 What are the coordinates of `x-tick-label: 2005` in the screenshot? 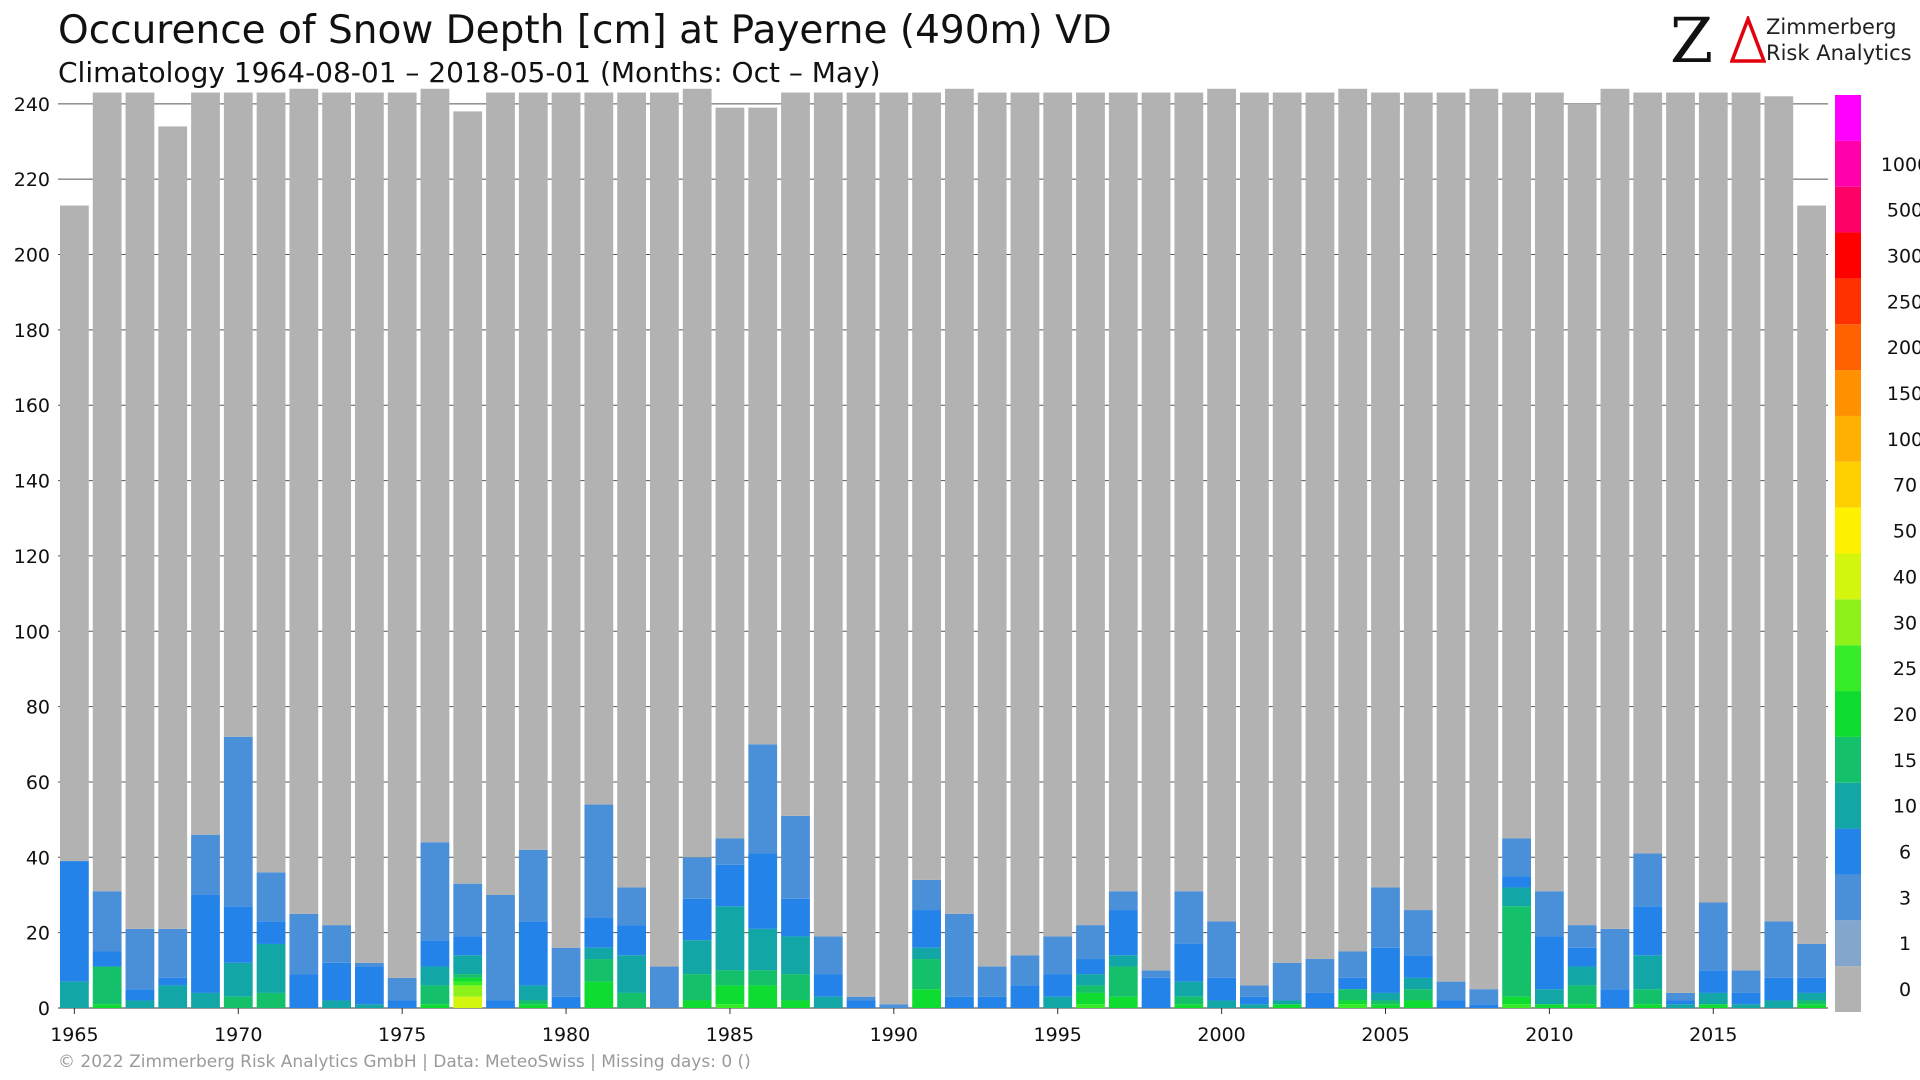 It's located at (1385, 1035).